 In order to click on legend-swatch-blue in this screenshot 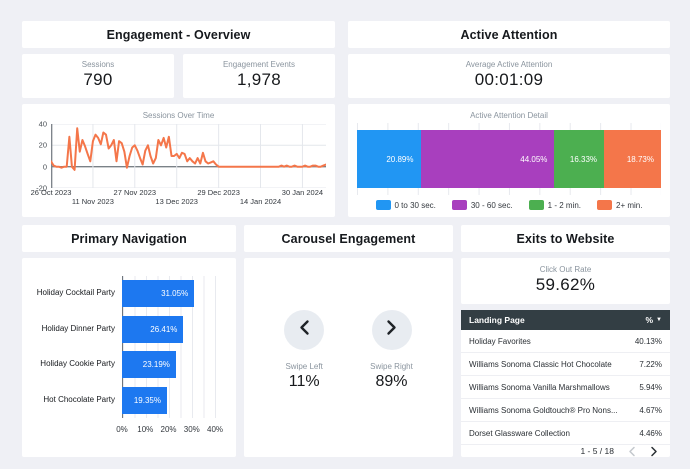, I will do `click(383, 205)`.